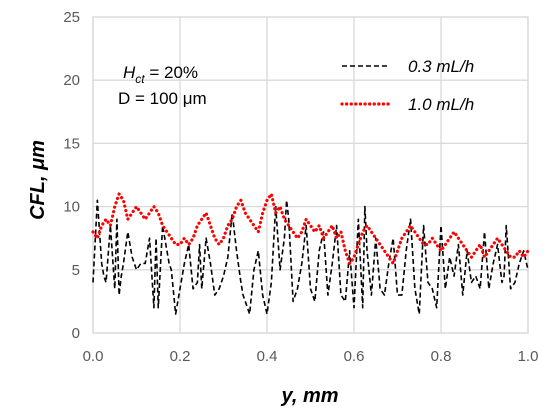  Describe the element at coordinates (38, 180) in the screenshot. I see `y-axis-title: CFL, μm` at that location.